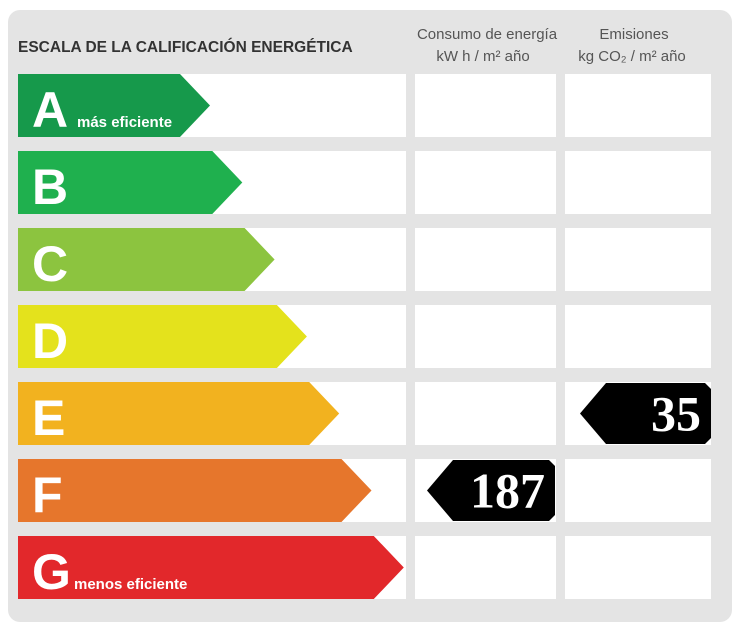 The width and height of the screenshot is (738, 631). I want to click on grade-letter: G, so click(51, 572).